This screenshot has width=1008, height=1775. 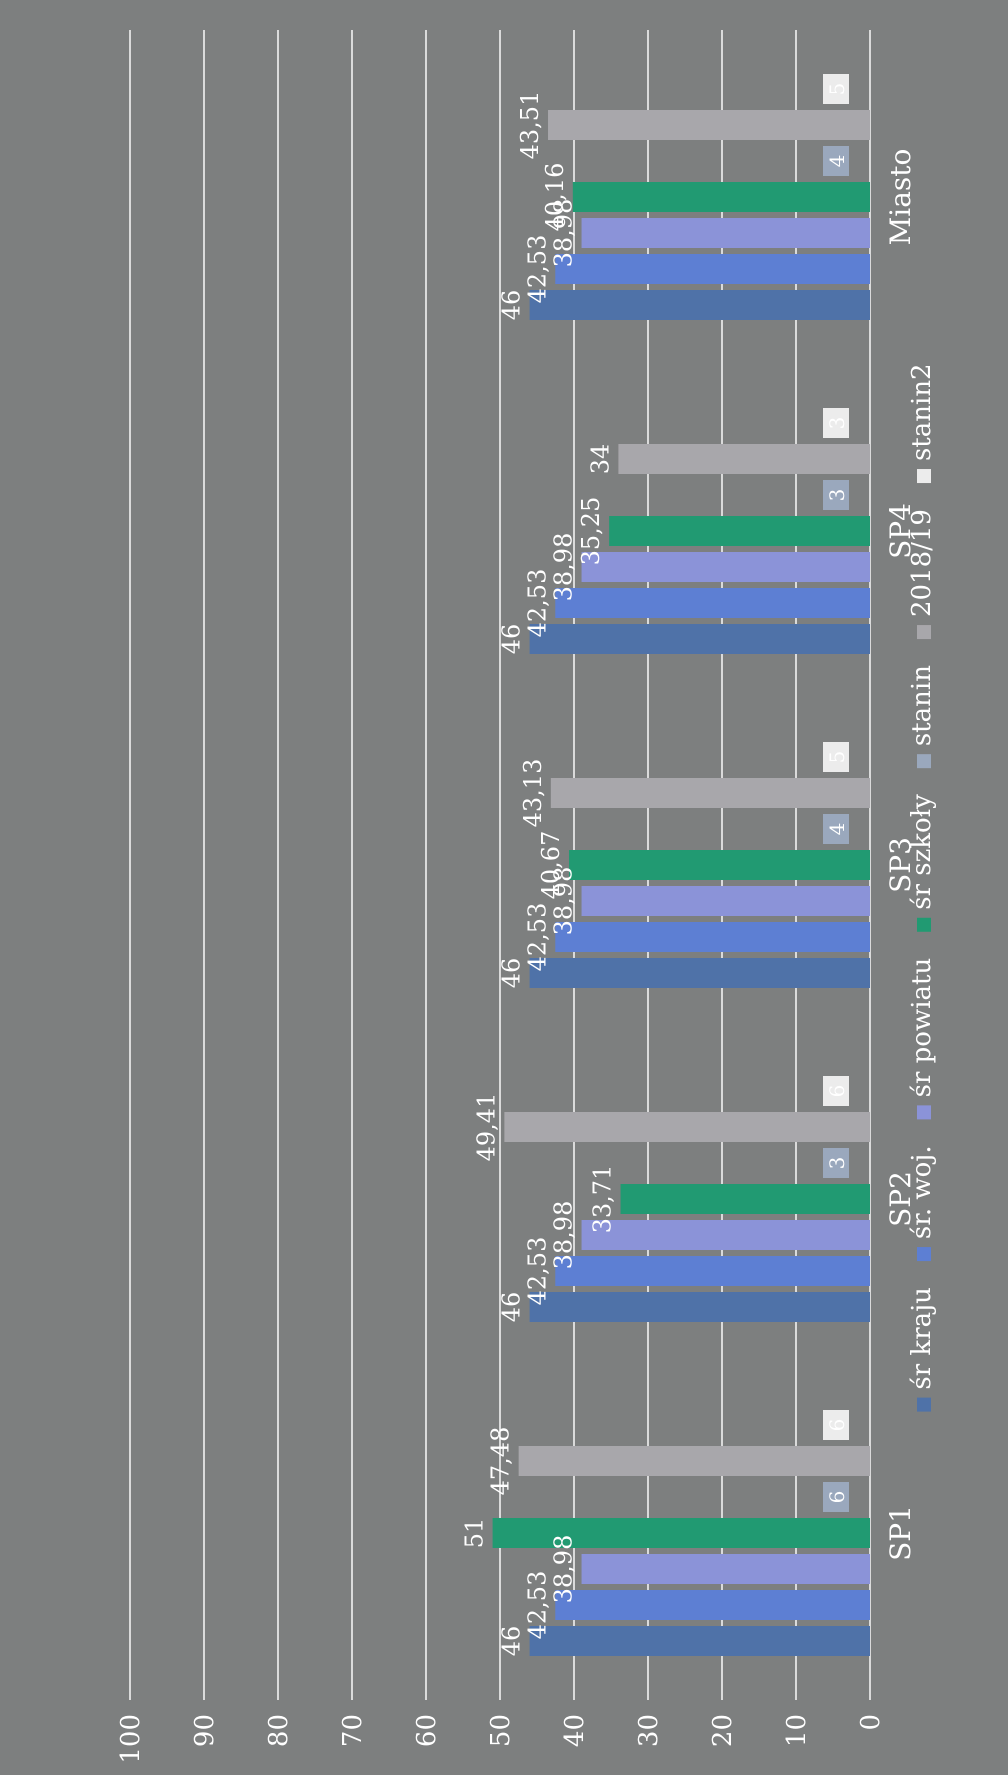 I want to click on legend-item: śr. woj., so click(x=922, y=1203).